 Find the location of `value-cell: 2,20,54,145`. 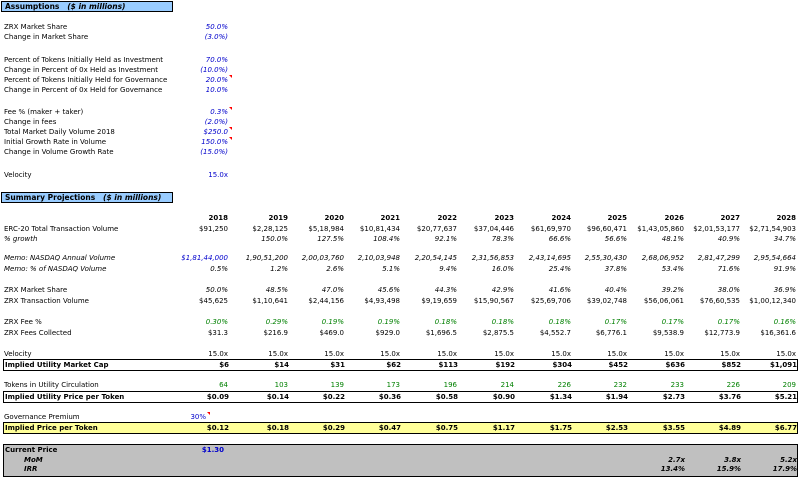

value-cell: 2,20,54,145 is located at coordinates (435, 258).